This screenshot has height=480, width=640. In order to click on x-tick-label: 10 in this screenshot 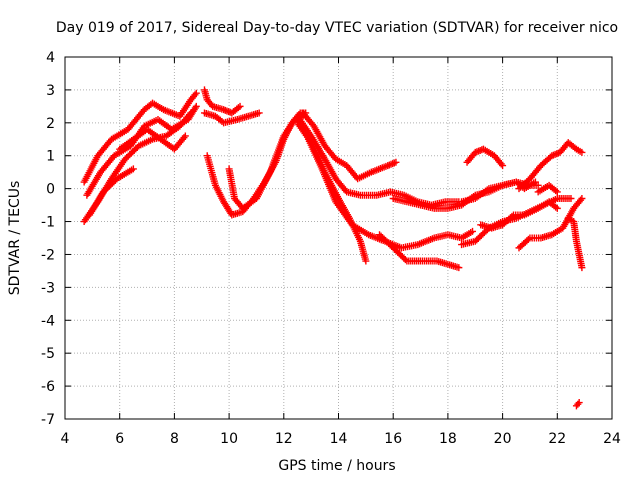, I will do `click(229, 439)`.